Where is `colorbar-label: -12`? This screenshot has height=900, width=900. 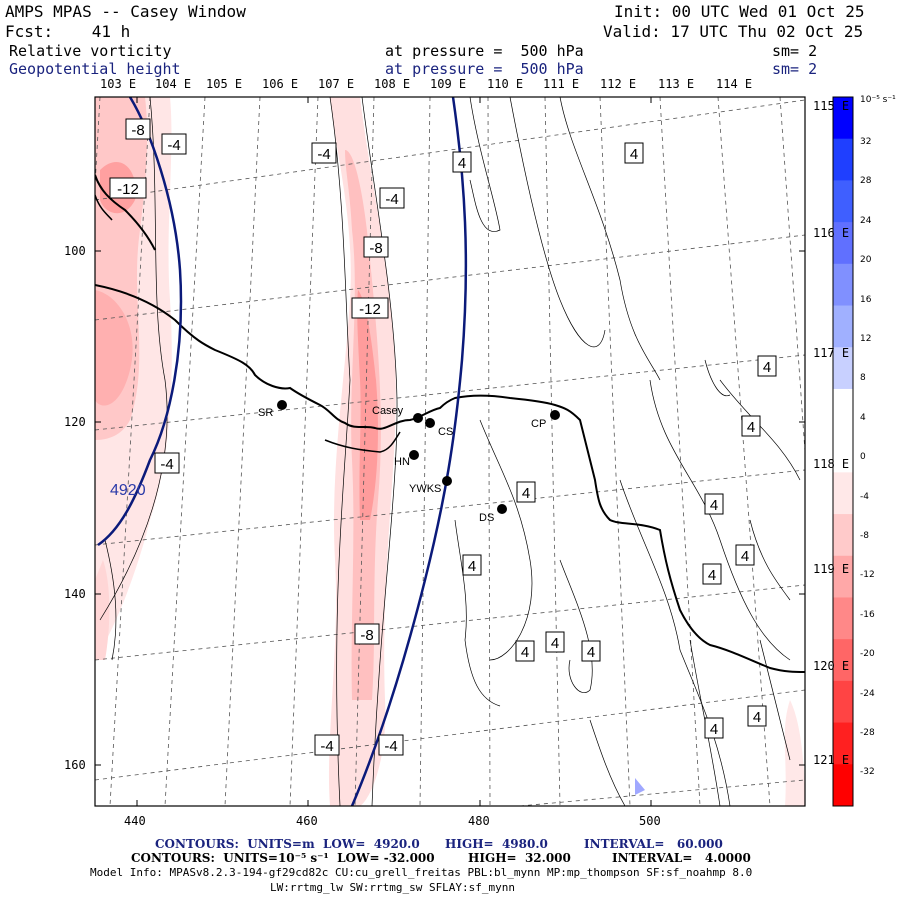
colorbar-label: -12 is located at coordinates (867, 575).